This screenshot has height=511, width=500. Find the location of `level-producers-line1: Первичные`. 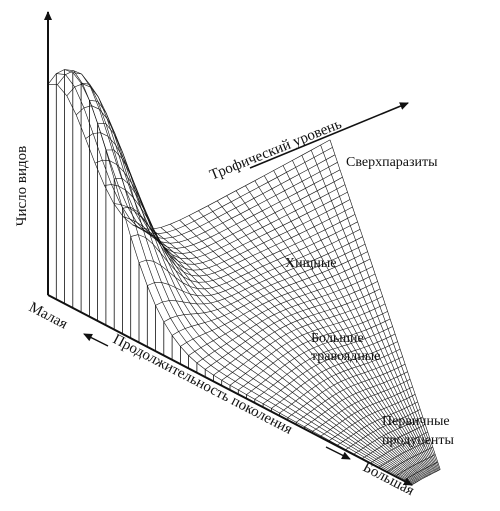

level-producers-line1: Первичные is located at coordinates (416, 421).